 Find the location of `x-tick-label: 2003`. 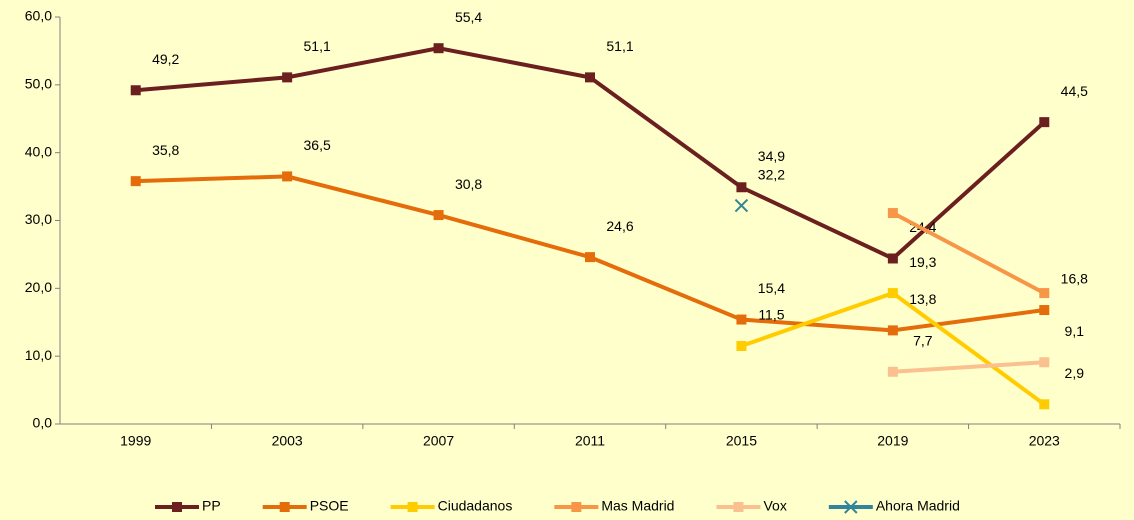

x-tick-label: 2003 is located at coordinates (287, 441).